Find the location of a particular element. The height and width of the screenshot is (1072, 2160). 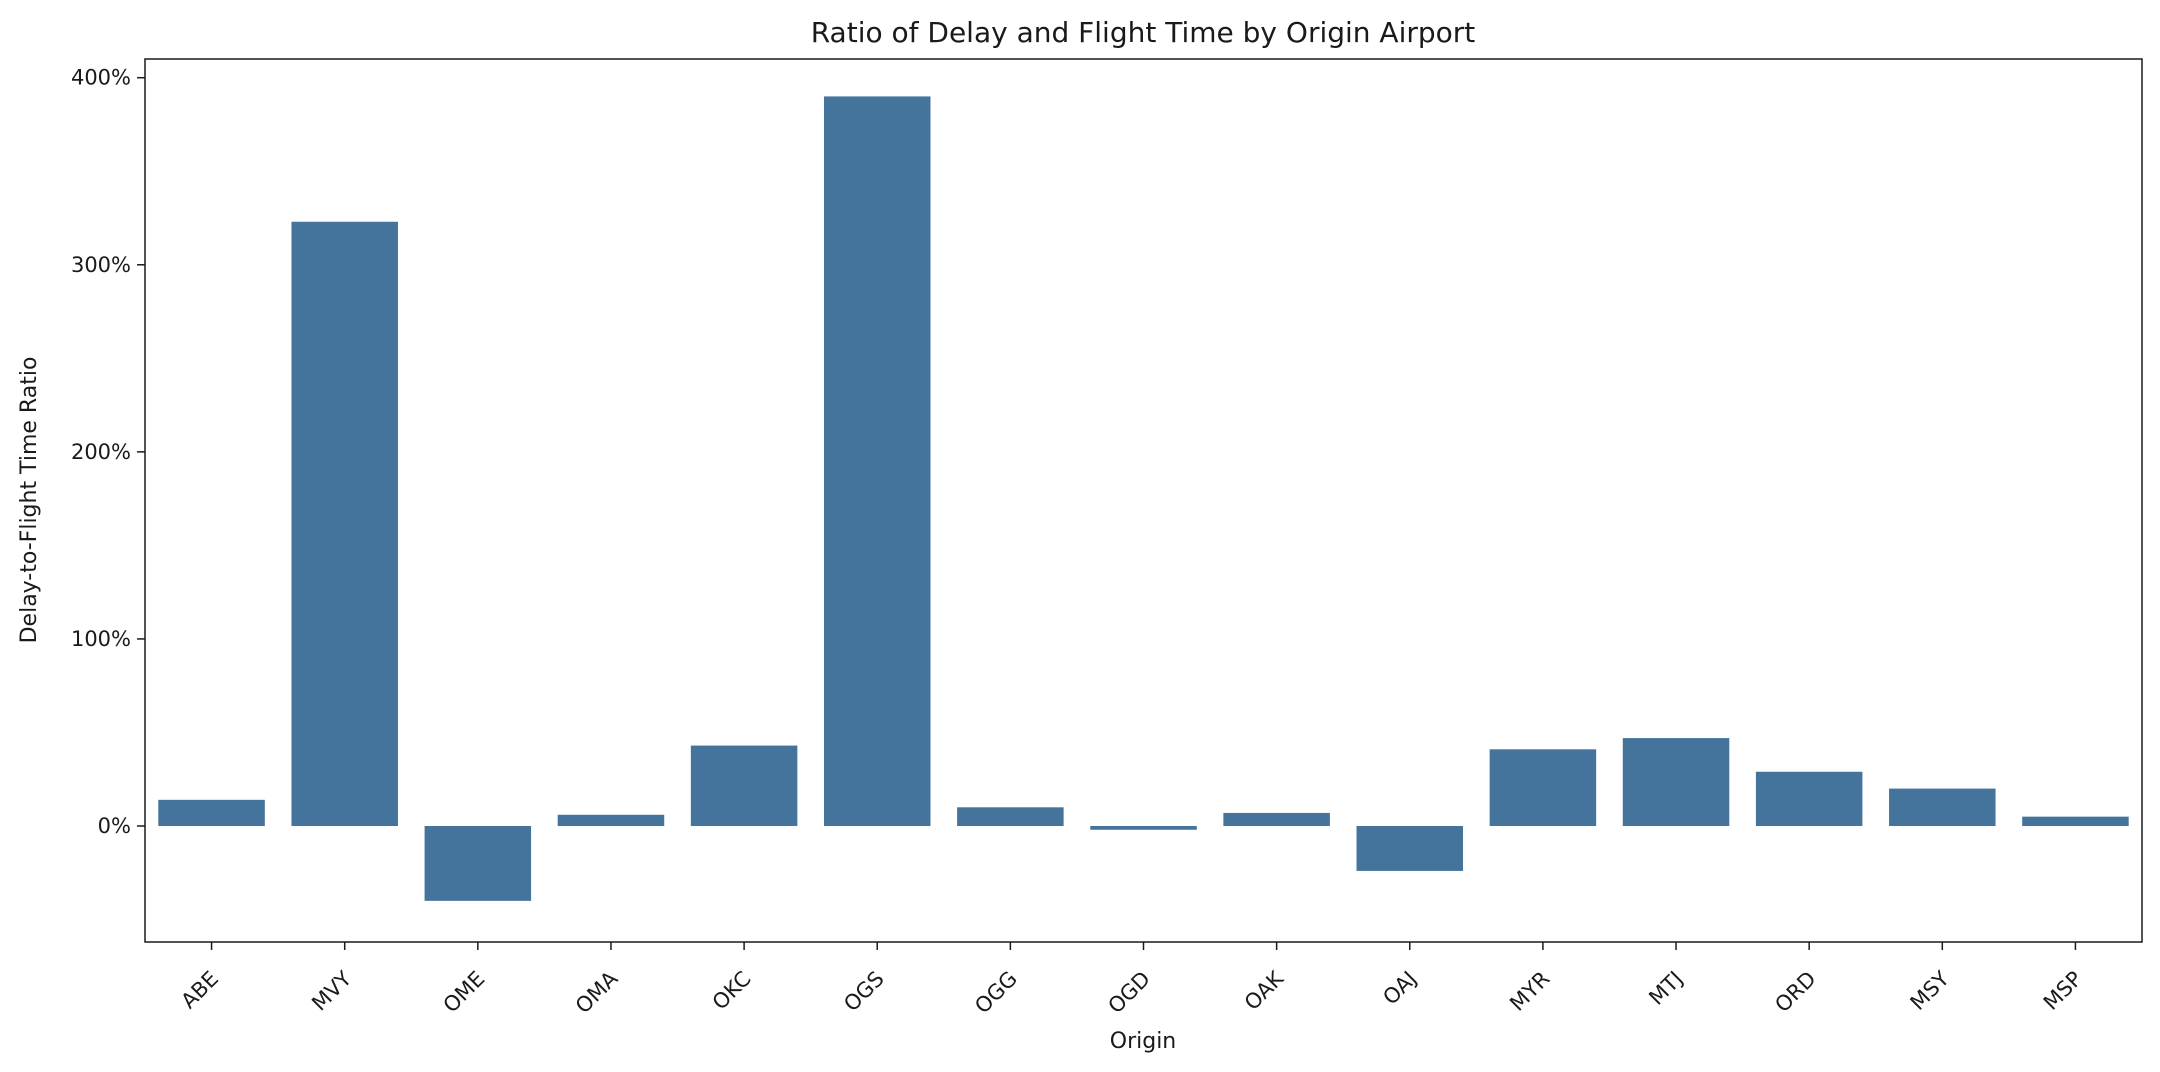

x-tick-label: OGD is located at coordinates (1129, 993).